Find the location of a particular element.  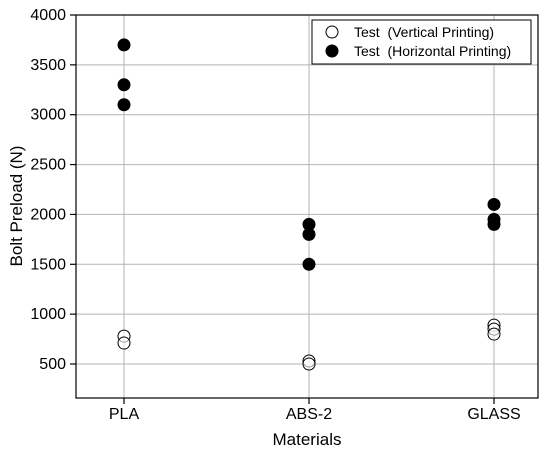

y-axis-title: Bolt Preload (N) is located at coordinates (16, 206).